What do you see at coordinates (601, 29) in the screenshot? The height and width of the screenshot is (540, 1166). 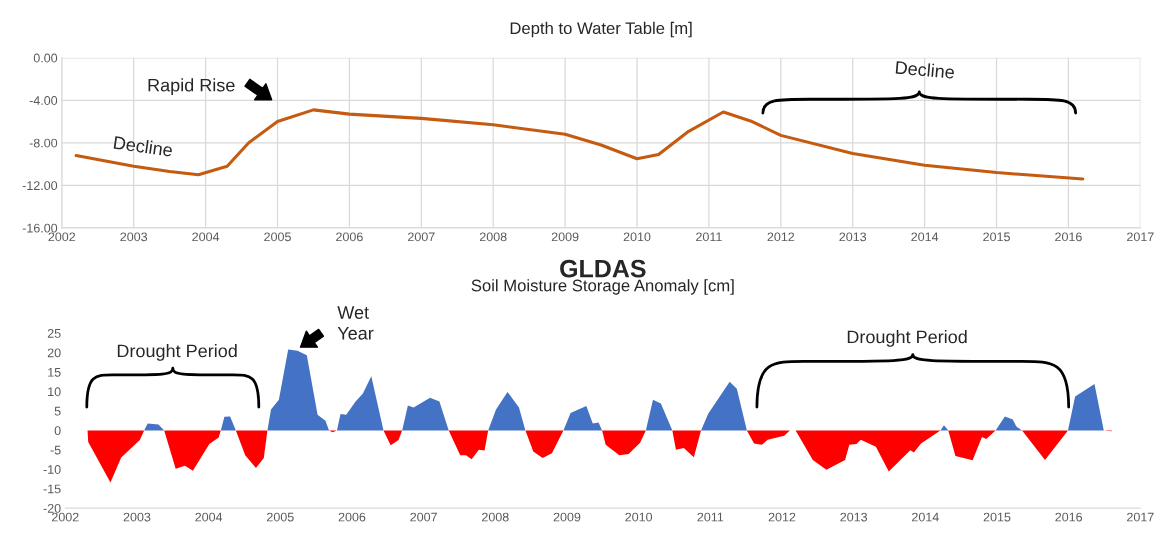 I see `chart-title: Depth to Water Table [m]` at bounding box center [601, 29].